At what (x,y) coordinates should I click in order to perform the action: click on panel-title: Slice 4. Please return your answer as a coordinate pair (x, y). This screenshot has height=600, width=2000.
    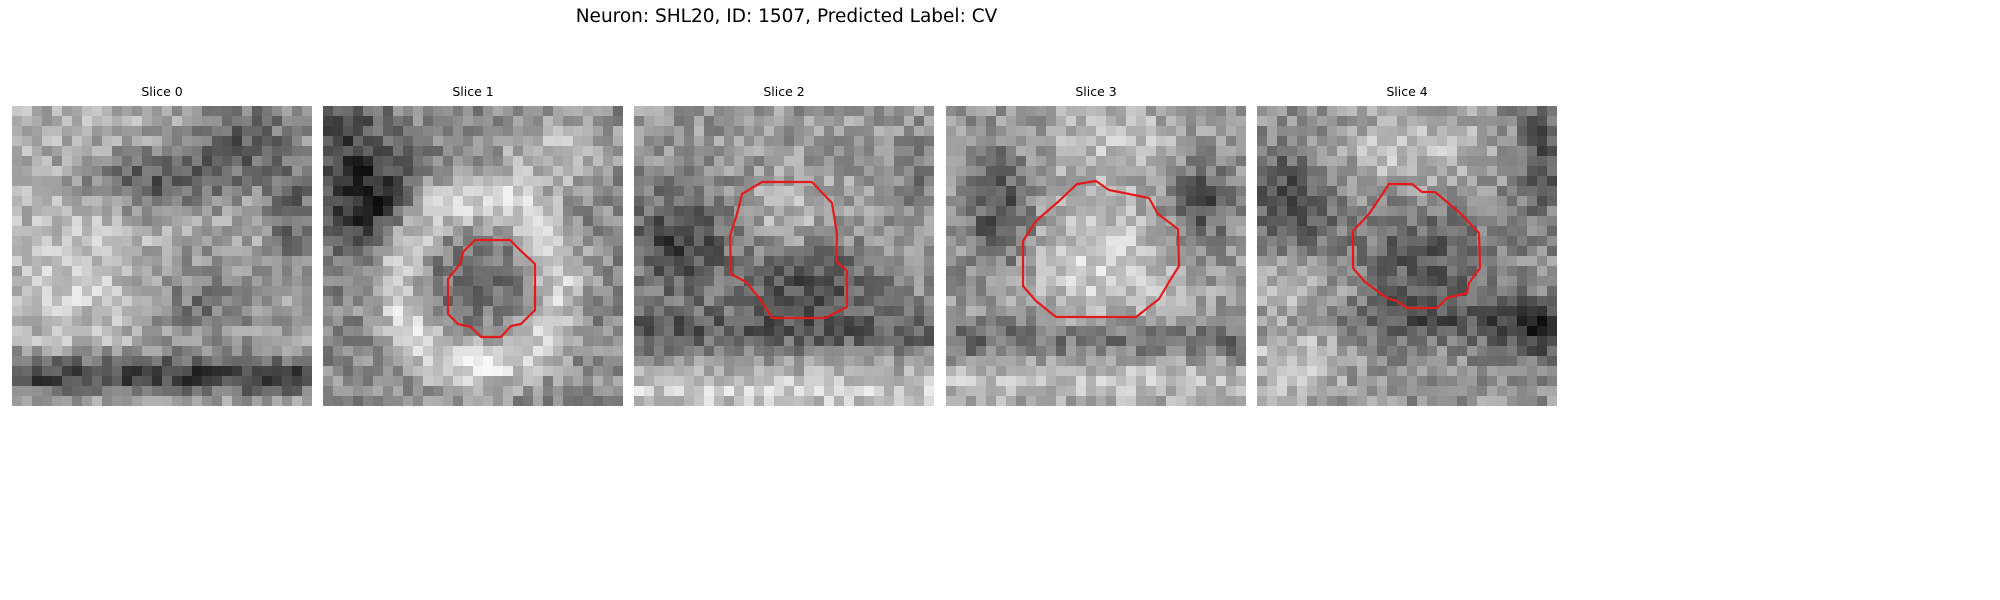
    Looking at the image, I should click on (1407, 91).